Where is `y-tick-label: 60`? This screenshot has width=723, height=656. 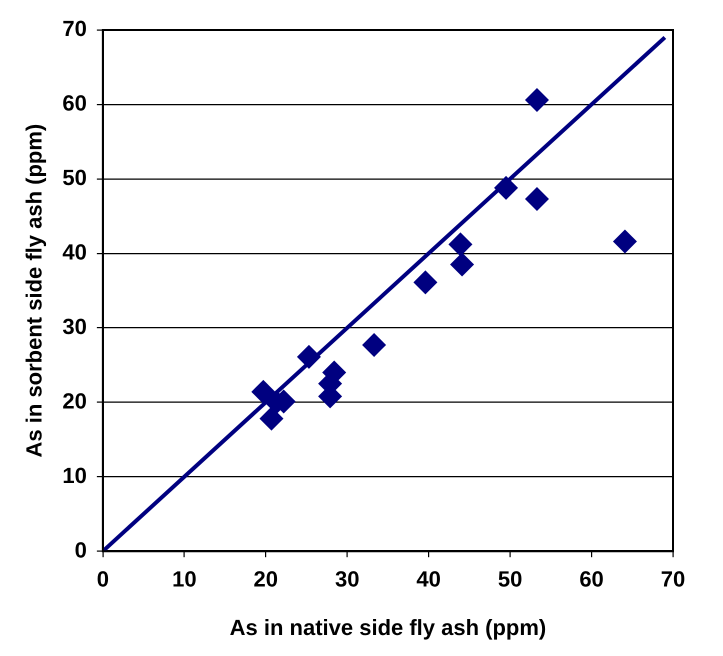 y-tick-label: 60 is located at coordinates (74, 103).